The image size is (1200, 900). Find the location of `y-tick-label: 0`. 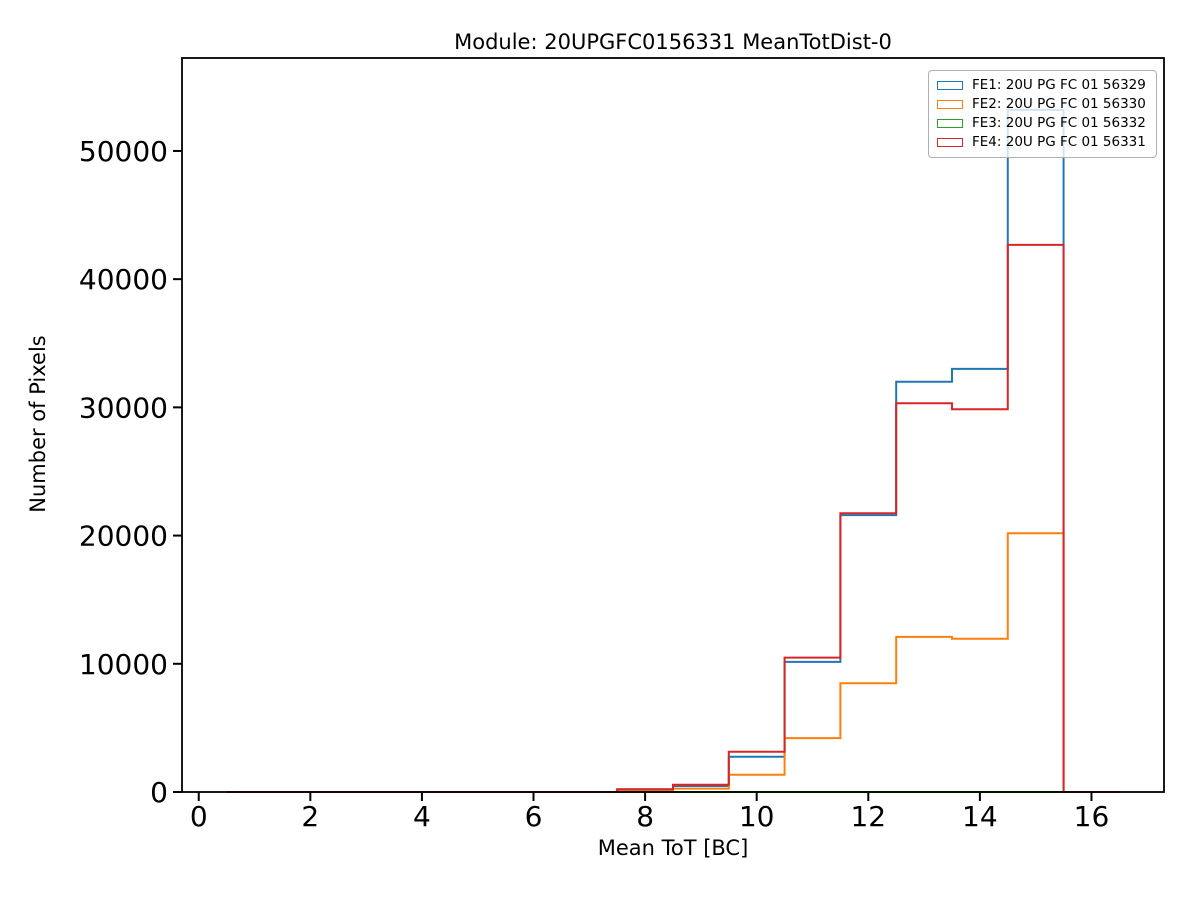

y-tick-label: 0 is located at coordinates (159, 792).